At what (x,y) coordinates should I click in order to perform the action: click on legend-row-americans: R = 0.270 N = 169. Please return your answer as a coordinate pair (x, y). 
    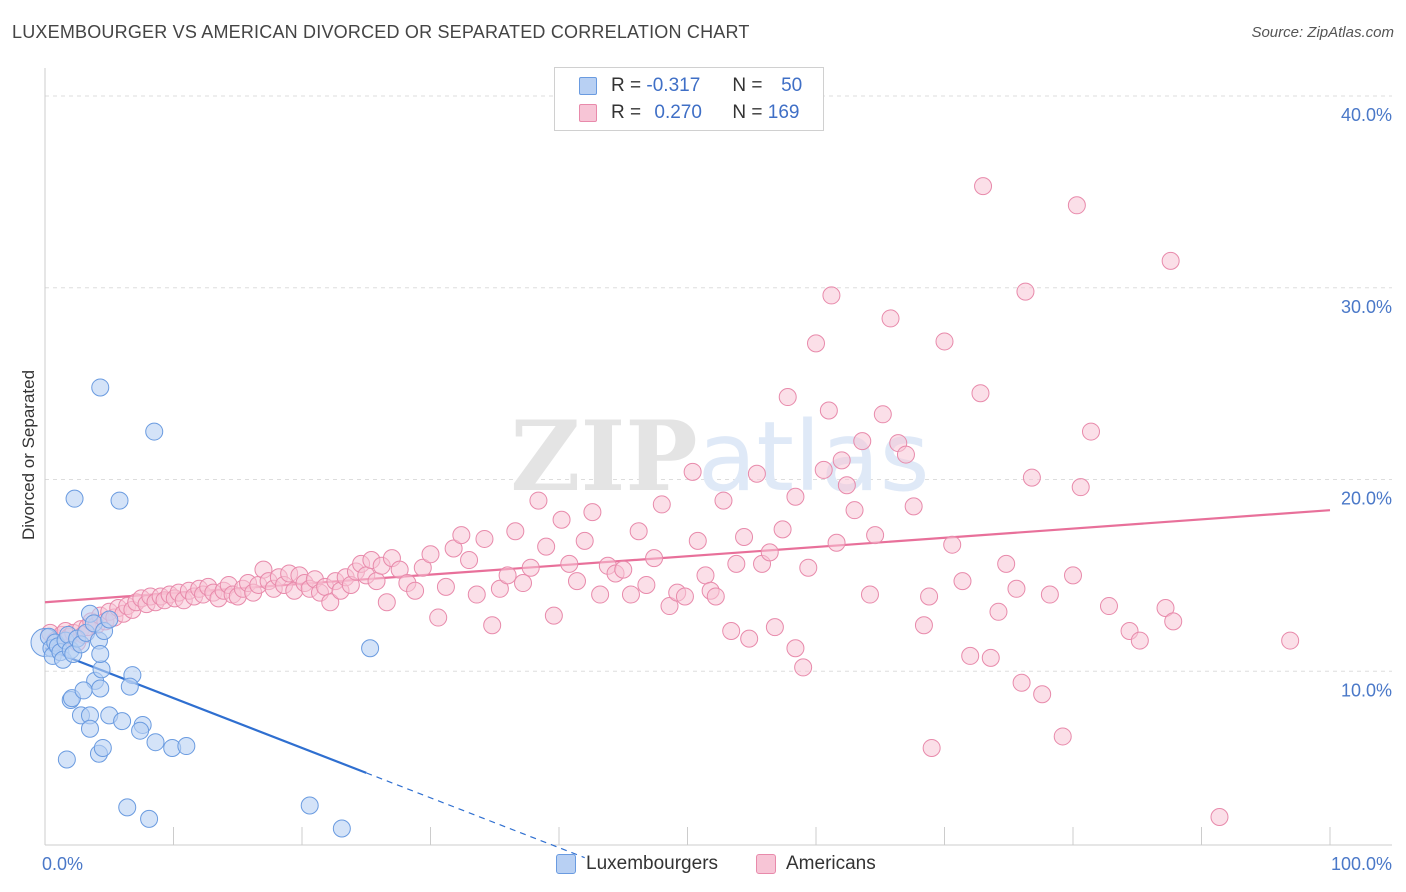
    Looking at the image, I should click on (689, 113).